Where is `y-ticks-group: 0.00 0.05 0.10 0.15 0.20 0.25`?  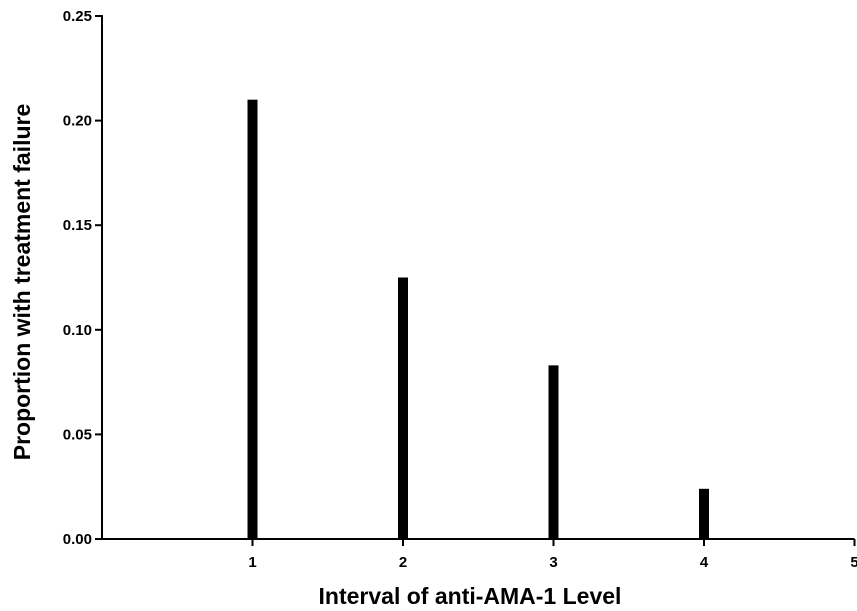
y-ticks-group: 0.00 0.05 0.10 0.15 0.20 0.25 is located at coordinates (82, 278).